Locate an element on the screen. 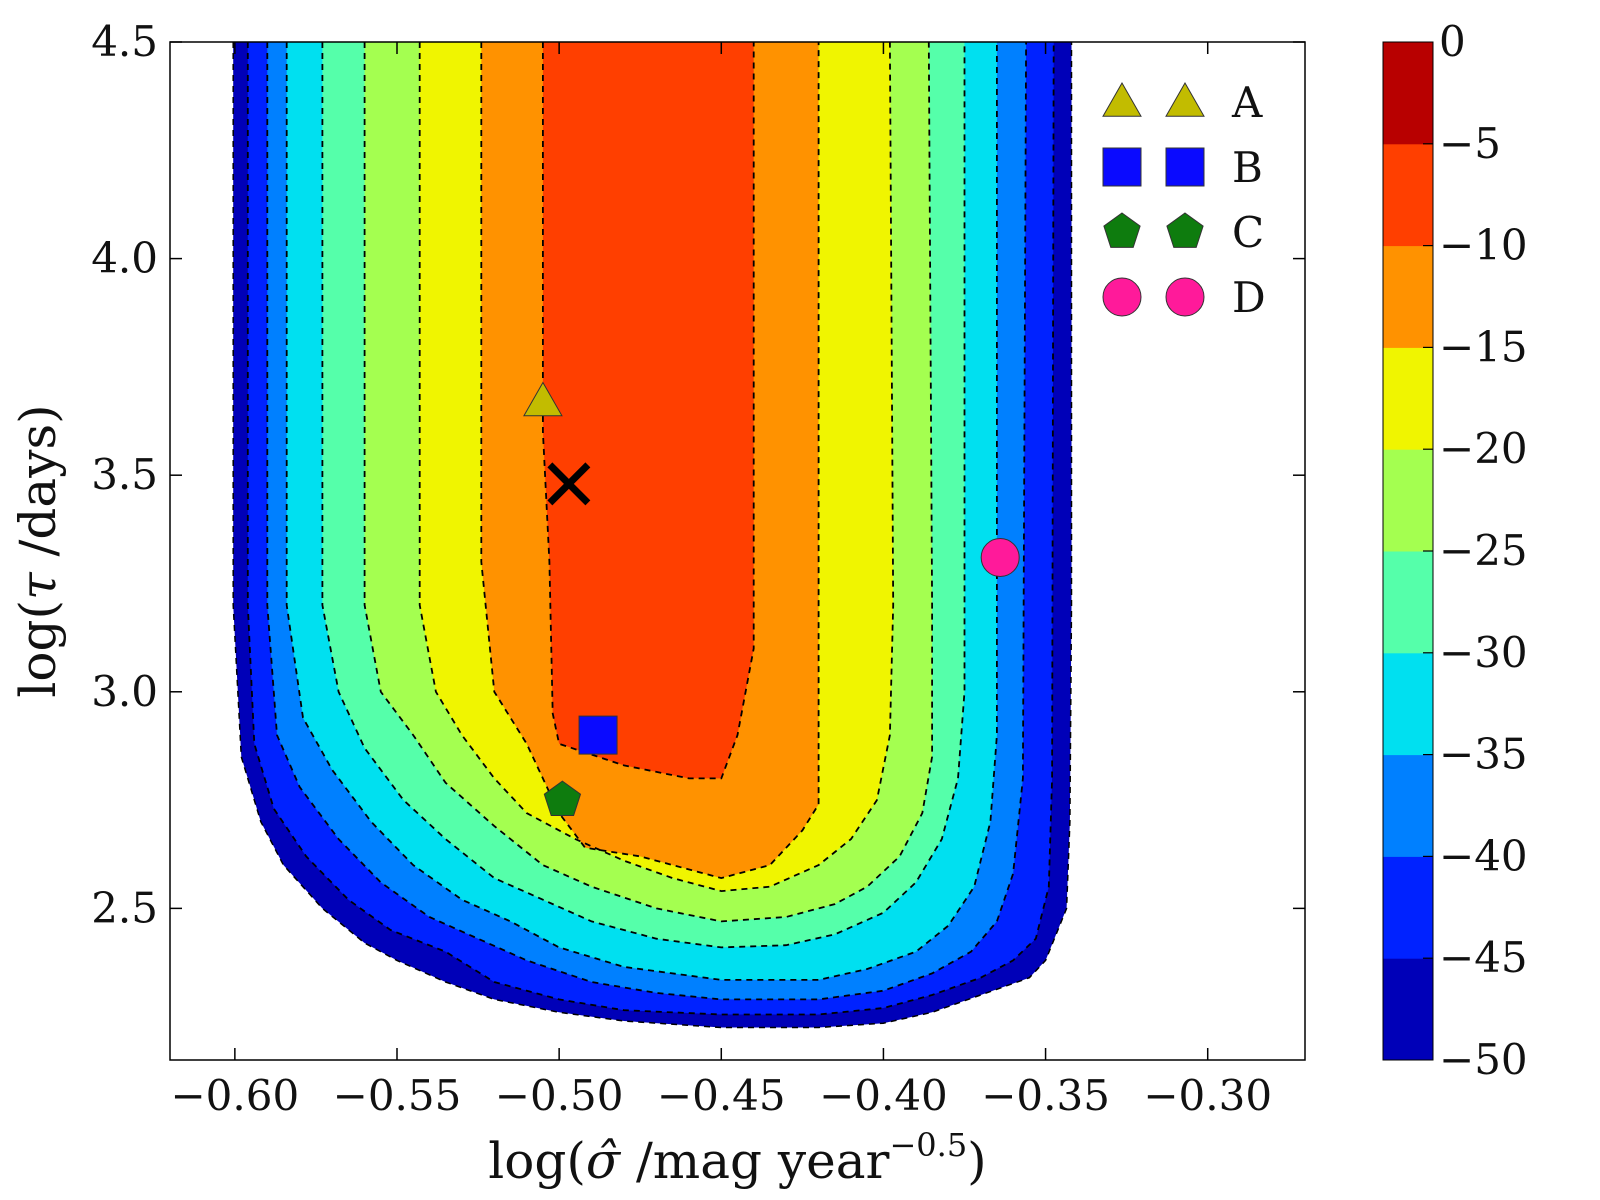  y-axis-title-variable: τ is located at coordinates (38, 585).